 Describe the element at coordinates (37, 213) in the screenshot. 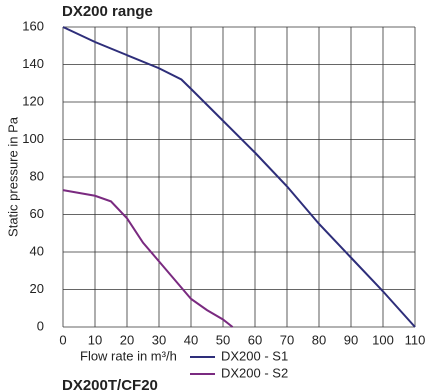

I see `y-tick-label: 60` at that location.